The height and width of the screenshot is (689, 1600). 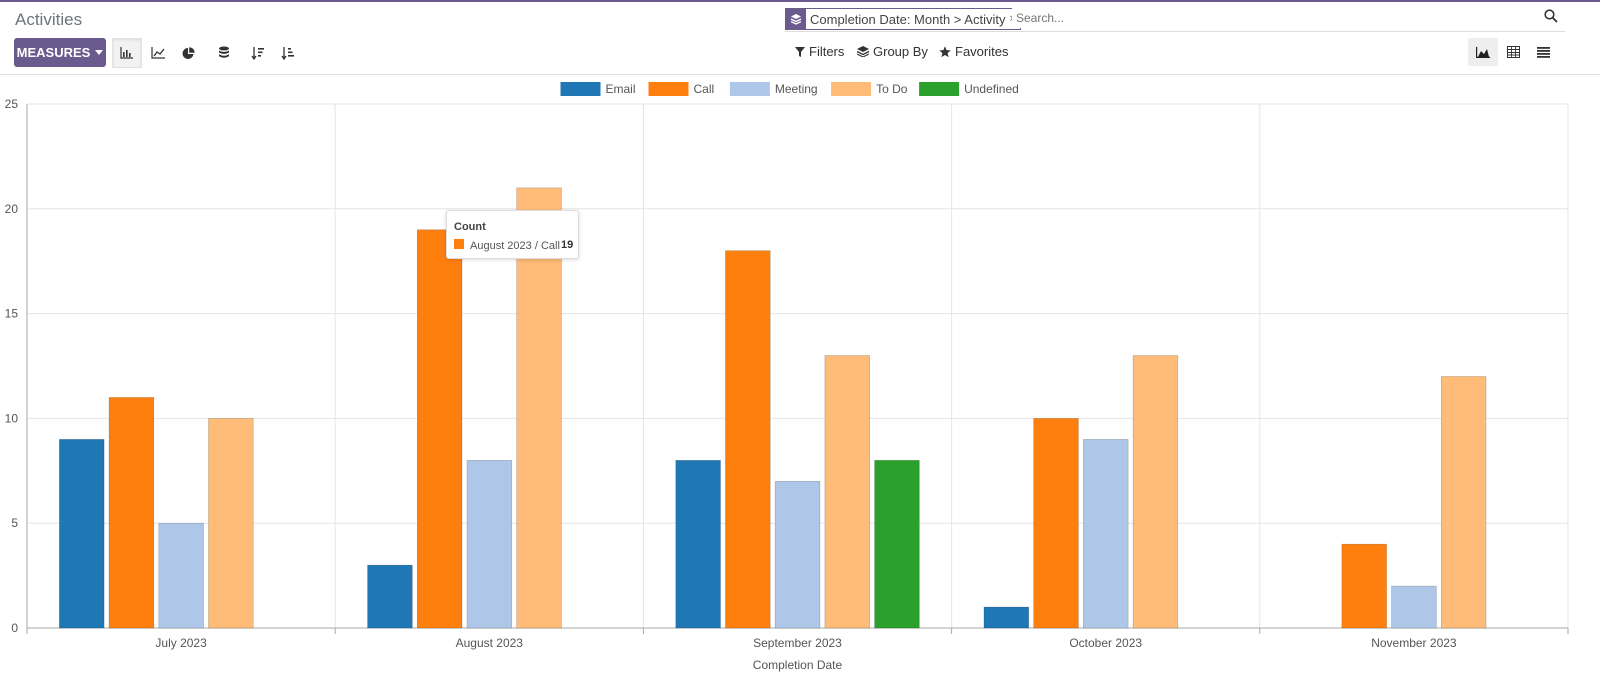 I want to click on measures-label: MEASURES, so click(x=53, y=52).